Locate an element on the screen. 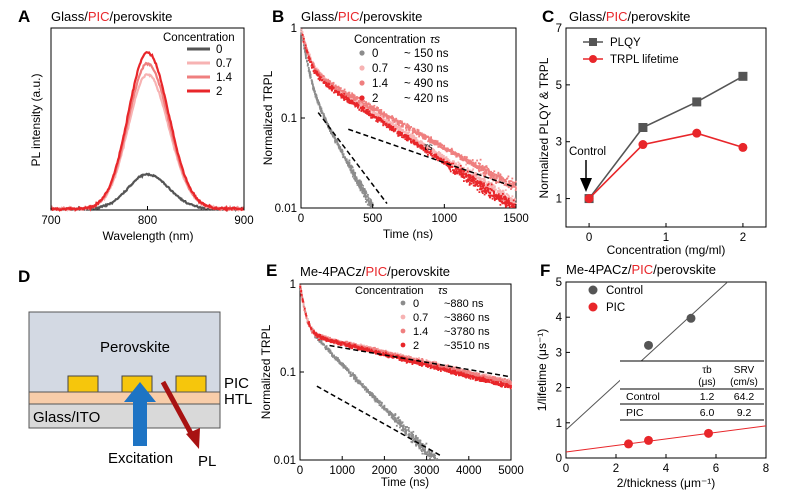 The image size is (805, 497). panel-b-legend-title: Concentration is located at coordinates (390, 40).